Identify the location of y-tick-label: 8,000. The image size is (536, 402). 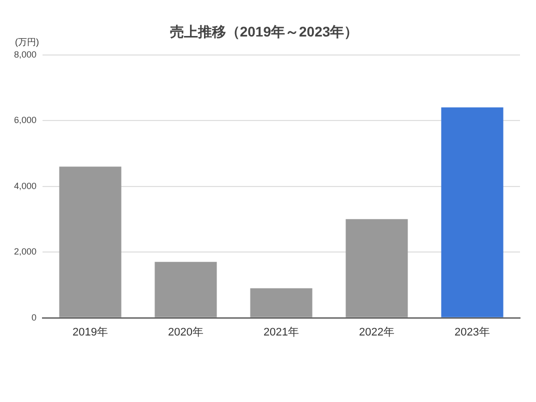
(25, 54).